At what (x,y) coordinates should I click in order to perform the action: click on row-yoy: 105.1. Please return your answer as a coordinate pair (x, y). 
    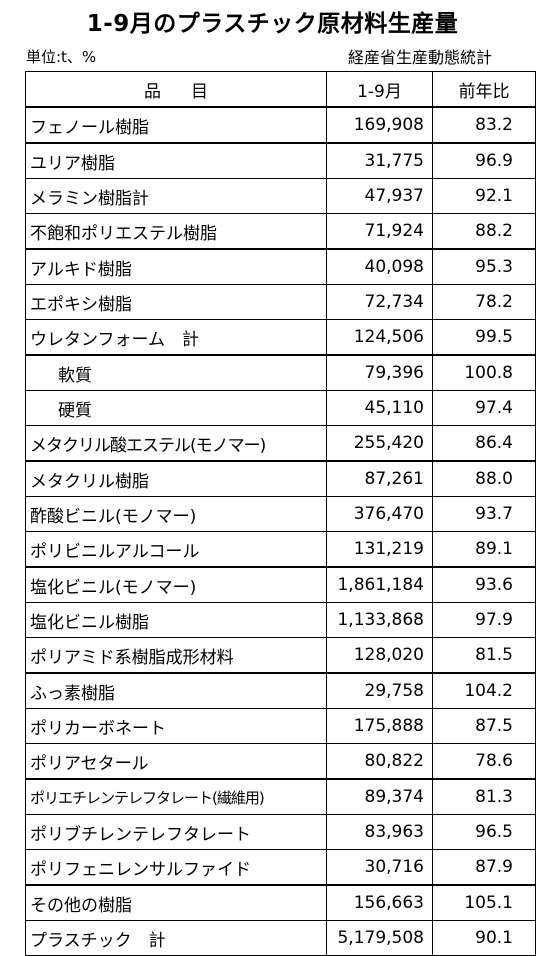
    Looking at the image, I should click on (484, 902).